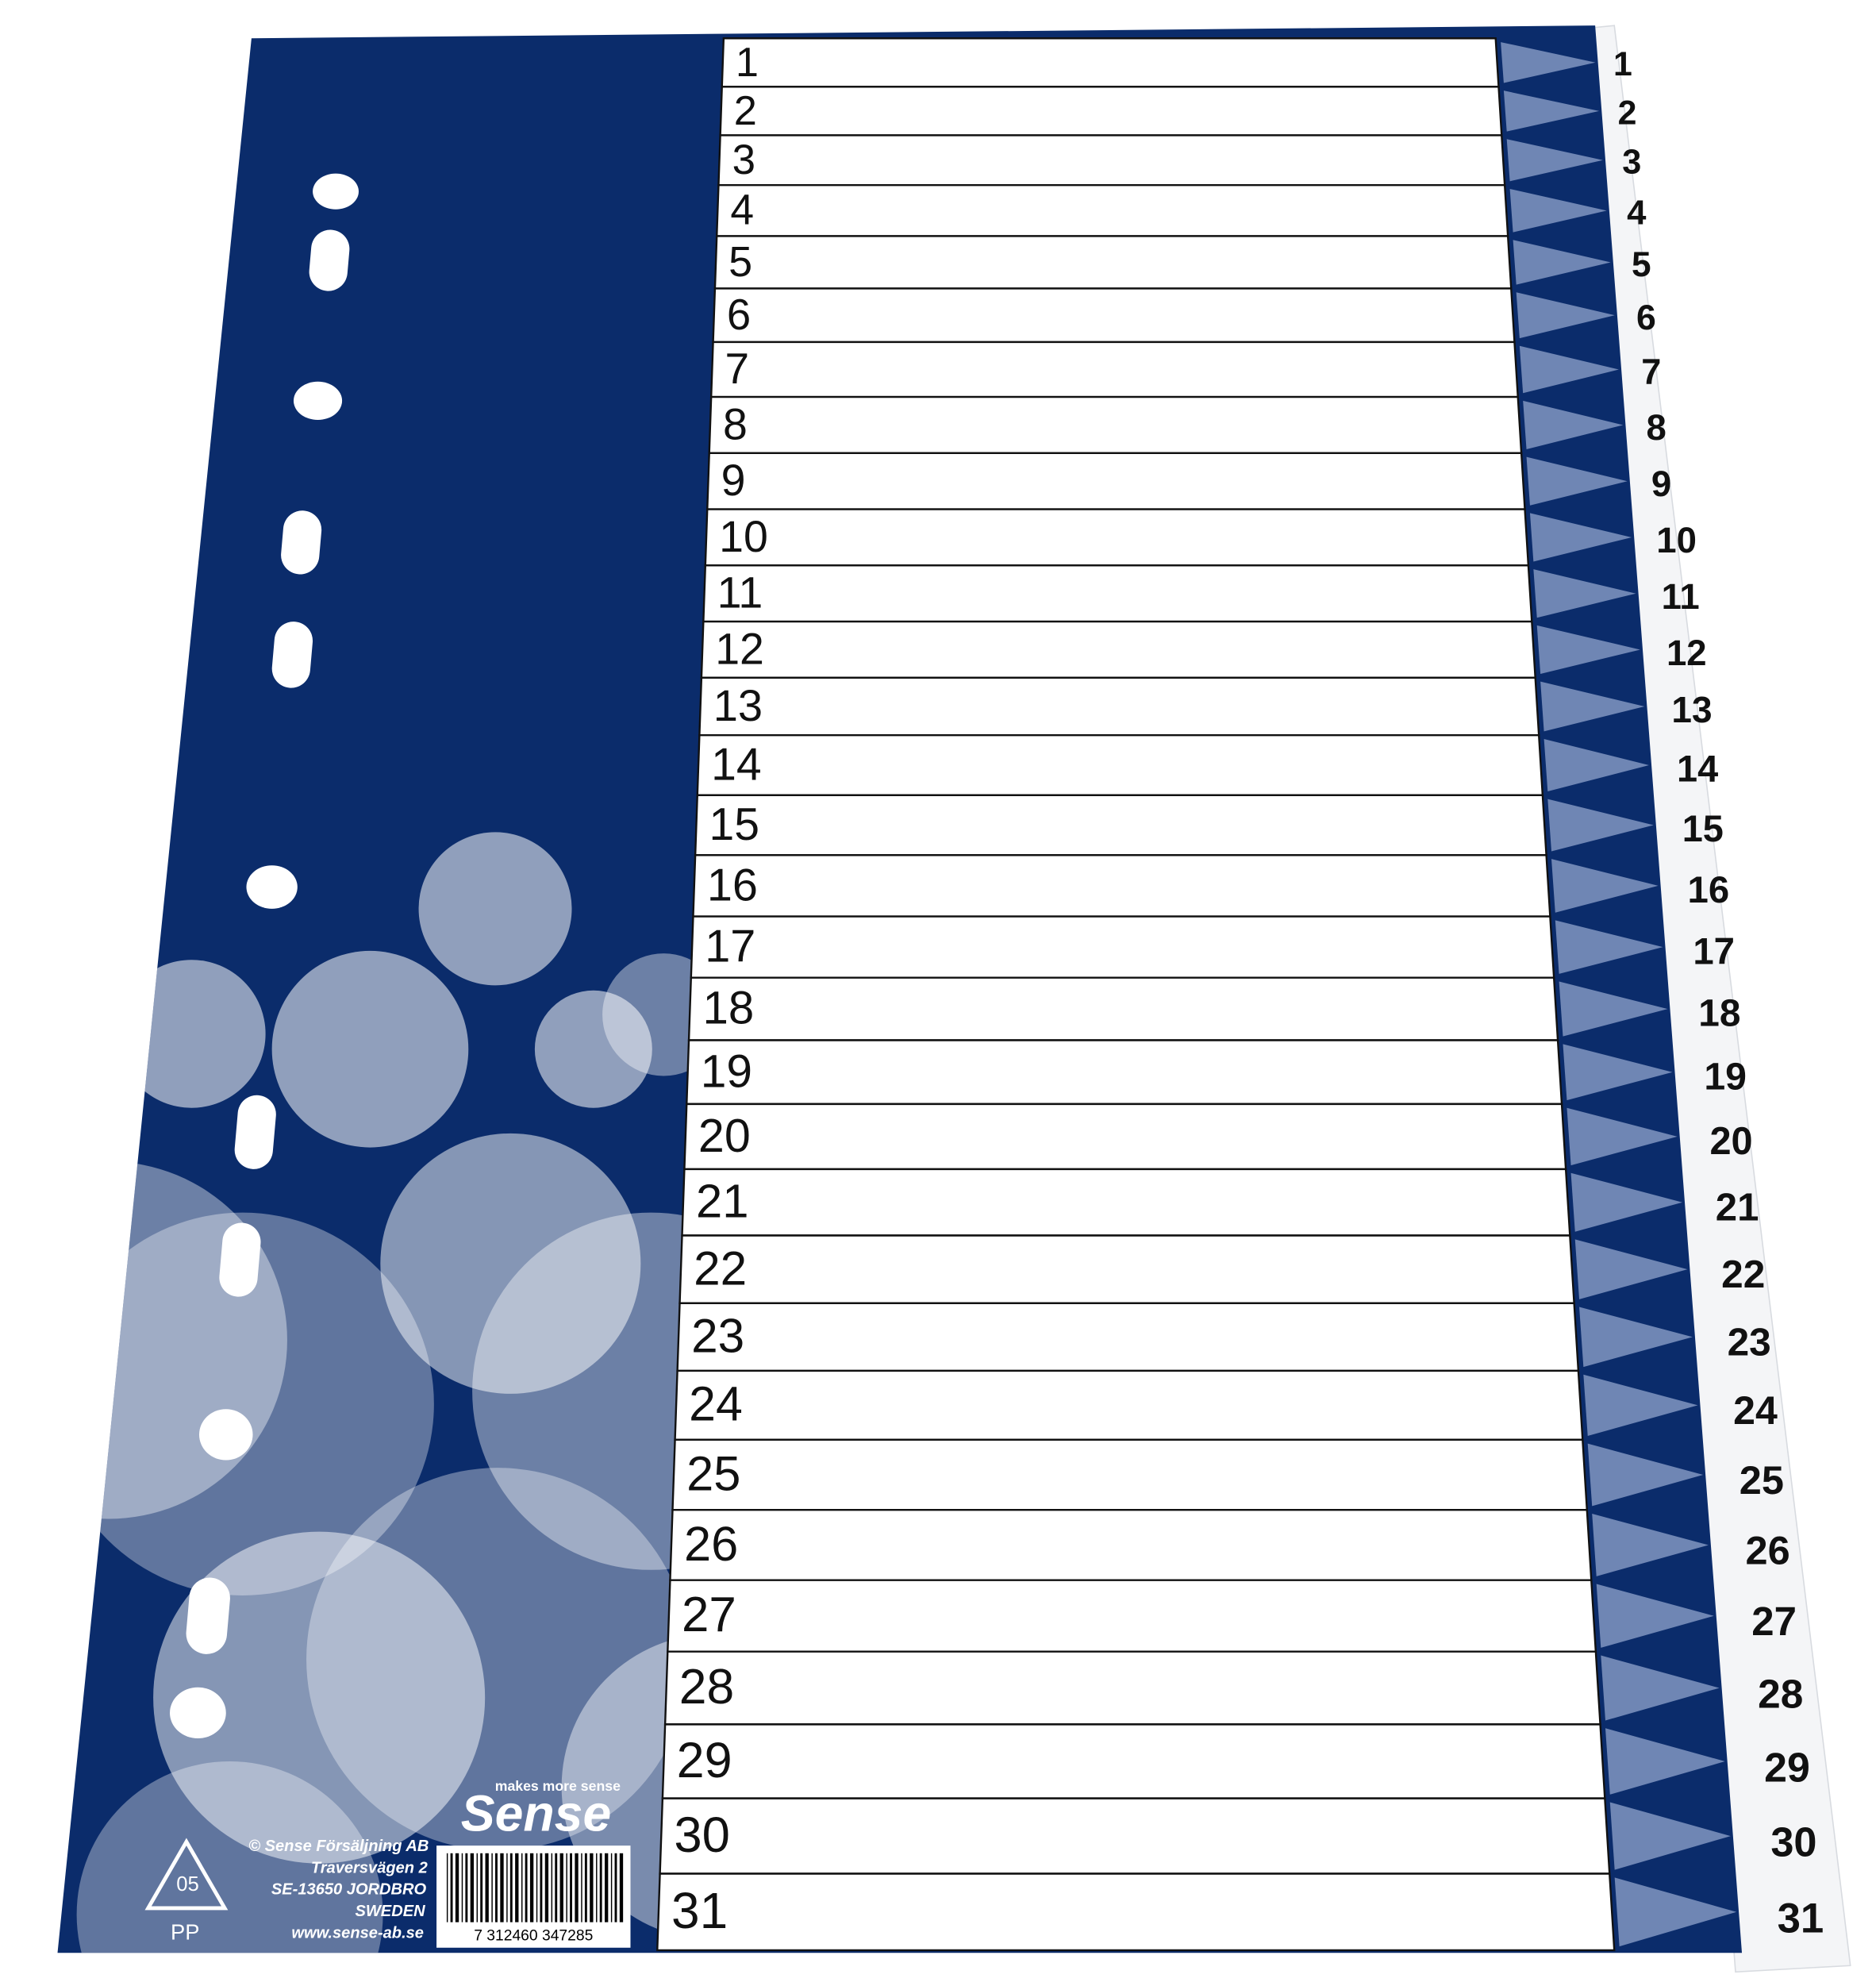  I want to click on row-number: 24, so click(716, 1404).